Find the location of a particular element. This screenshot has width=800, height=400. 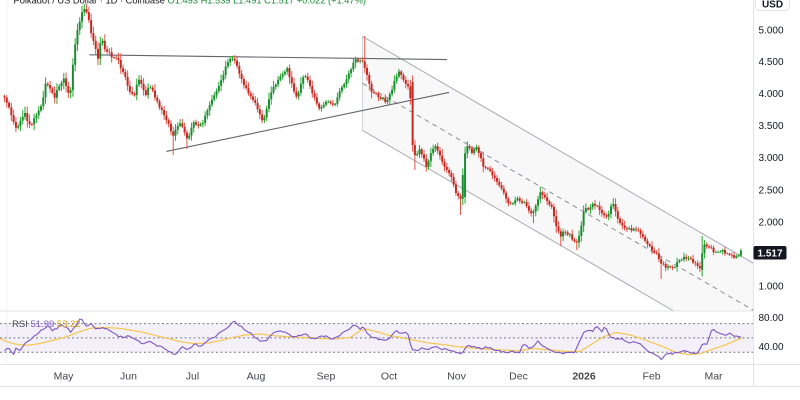

svg-text: 1.000 is located at coordinates (771, 287).